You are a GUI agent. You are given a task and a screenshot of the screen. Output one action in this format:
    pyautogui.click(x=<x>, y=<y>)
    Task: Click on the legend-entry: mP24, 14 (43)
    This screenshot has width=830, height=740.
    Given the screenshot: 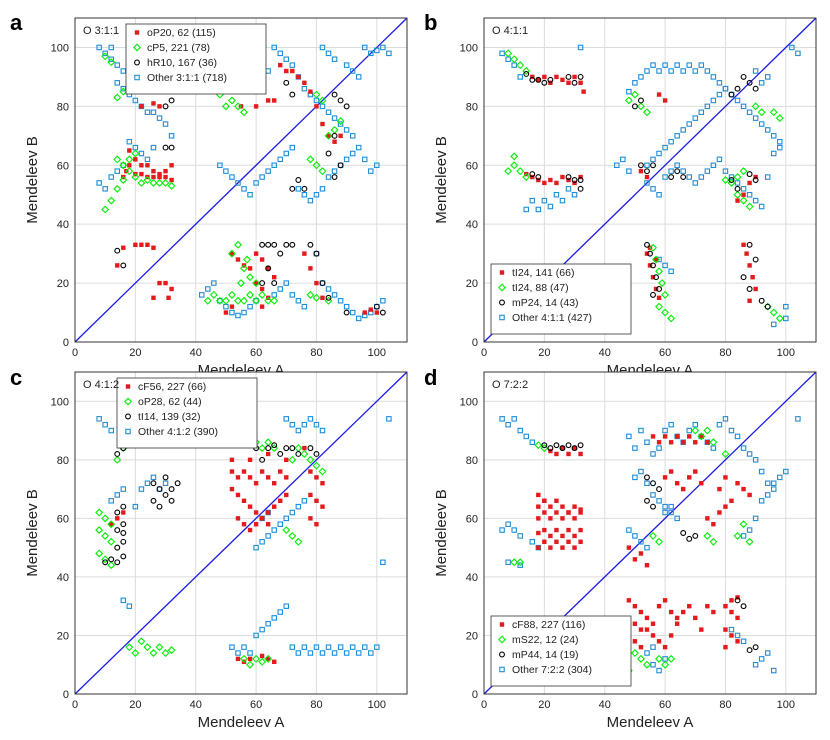 What is the action you would take?
    pyautogui.click(x=545, y=303)
    